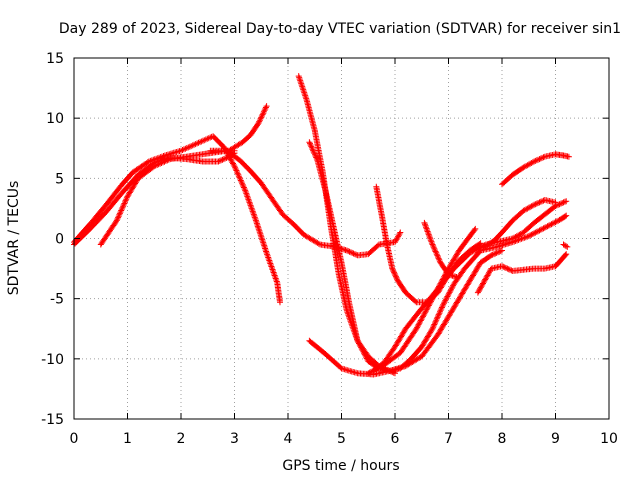 The image size is (640, 480). What do you see at coordinates (55, 119) in the screenshot?
I see `y-tick-label: 10` at bounding box center [55, 119].